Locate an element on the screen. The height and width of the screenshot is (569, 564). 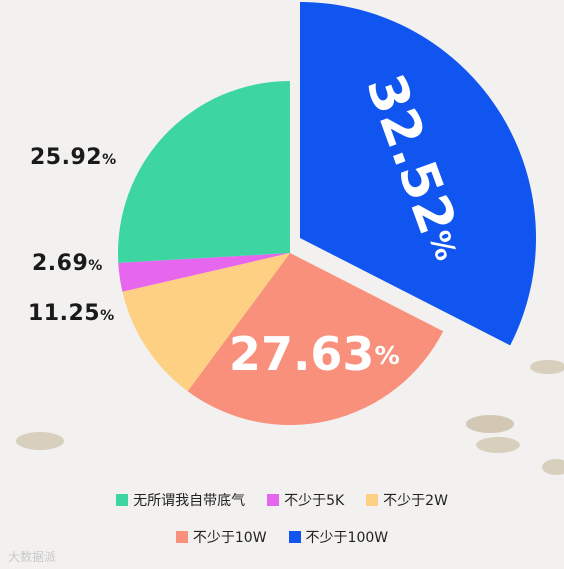
legend-item-4: 不少于100W is located at coordinates (338, 537).